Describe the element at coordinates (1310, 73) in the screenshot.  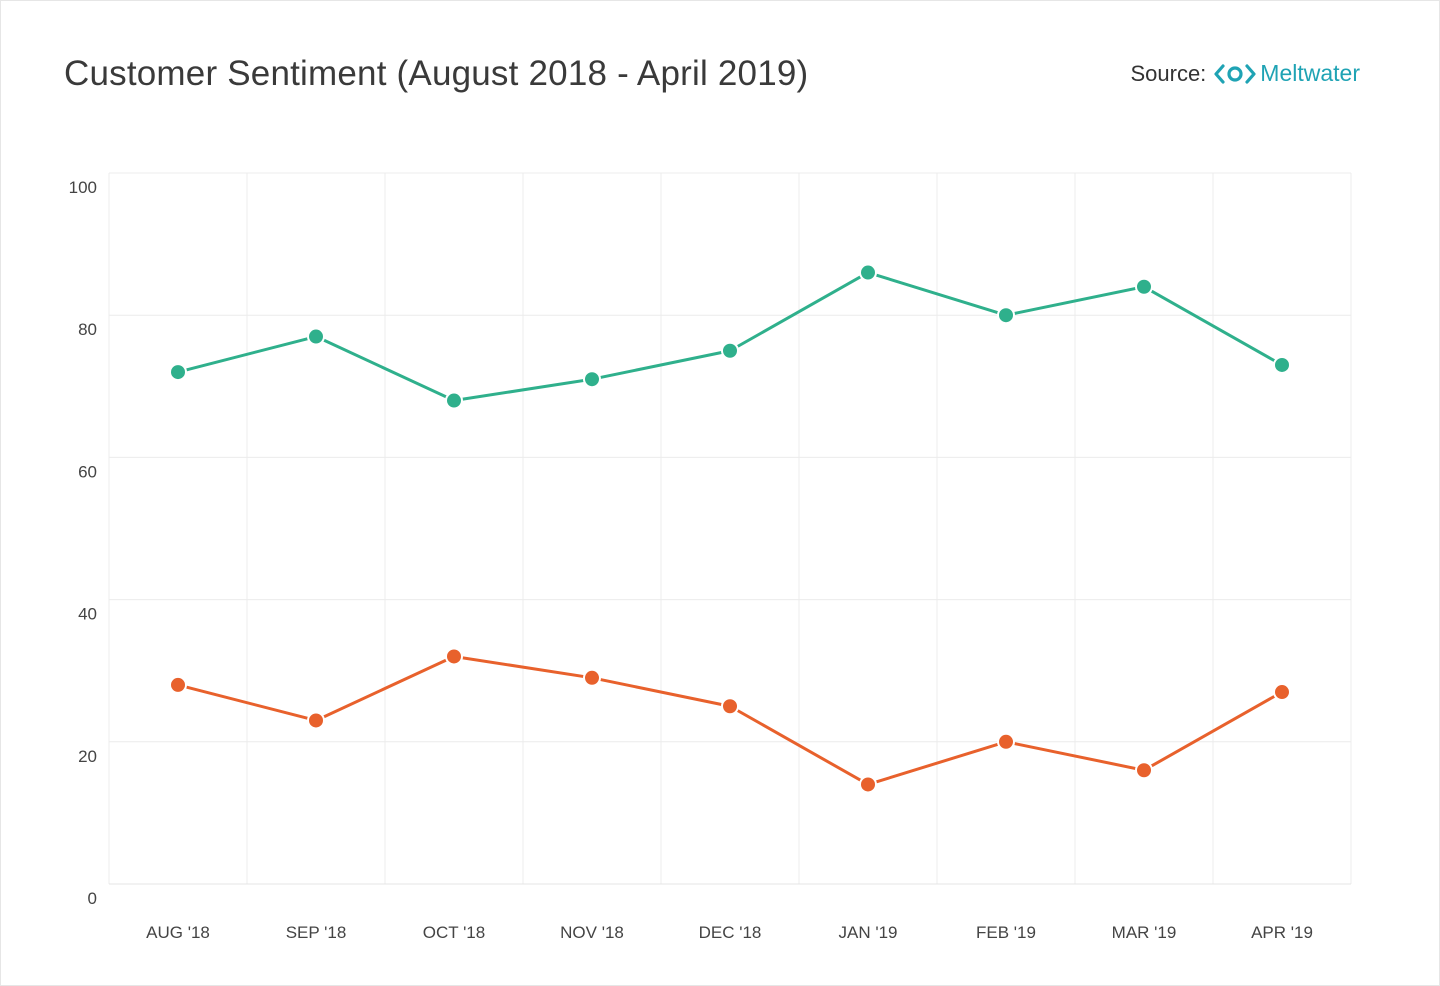
I see `source-brand-name: Meltwater` at that location.